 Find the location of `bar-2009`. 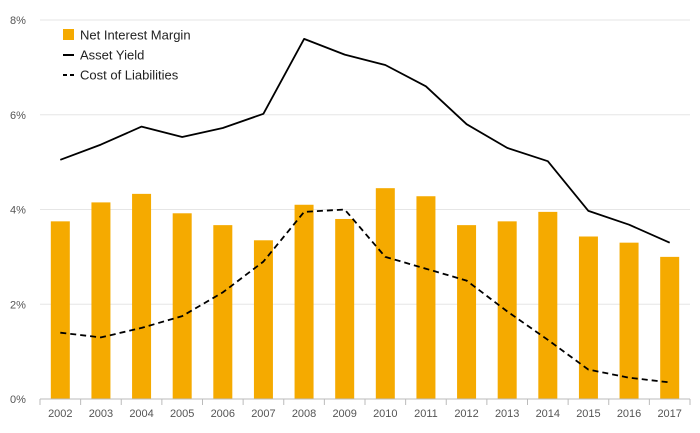

bar-2009 is located at coordinates (345, 308).